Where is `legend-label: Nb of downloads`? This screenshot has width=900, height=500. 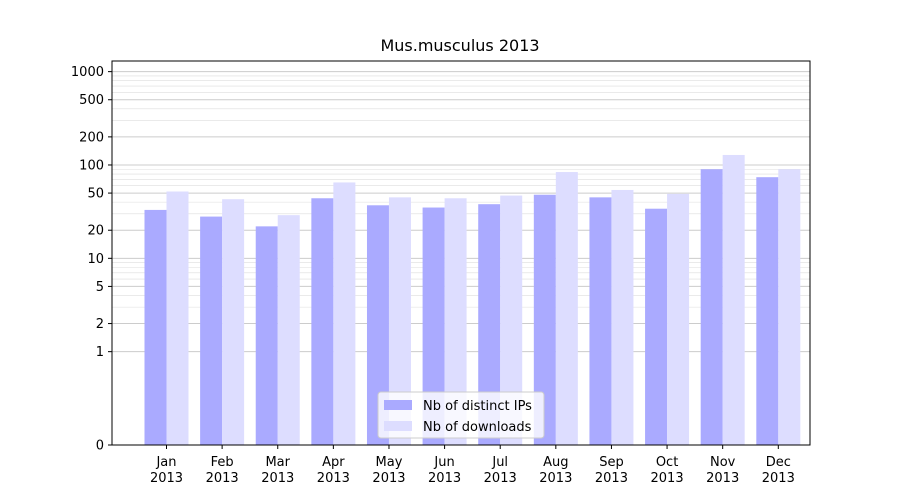 legend-label: Nb of downloads is located at coordinates (477, 427).